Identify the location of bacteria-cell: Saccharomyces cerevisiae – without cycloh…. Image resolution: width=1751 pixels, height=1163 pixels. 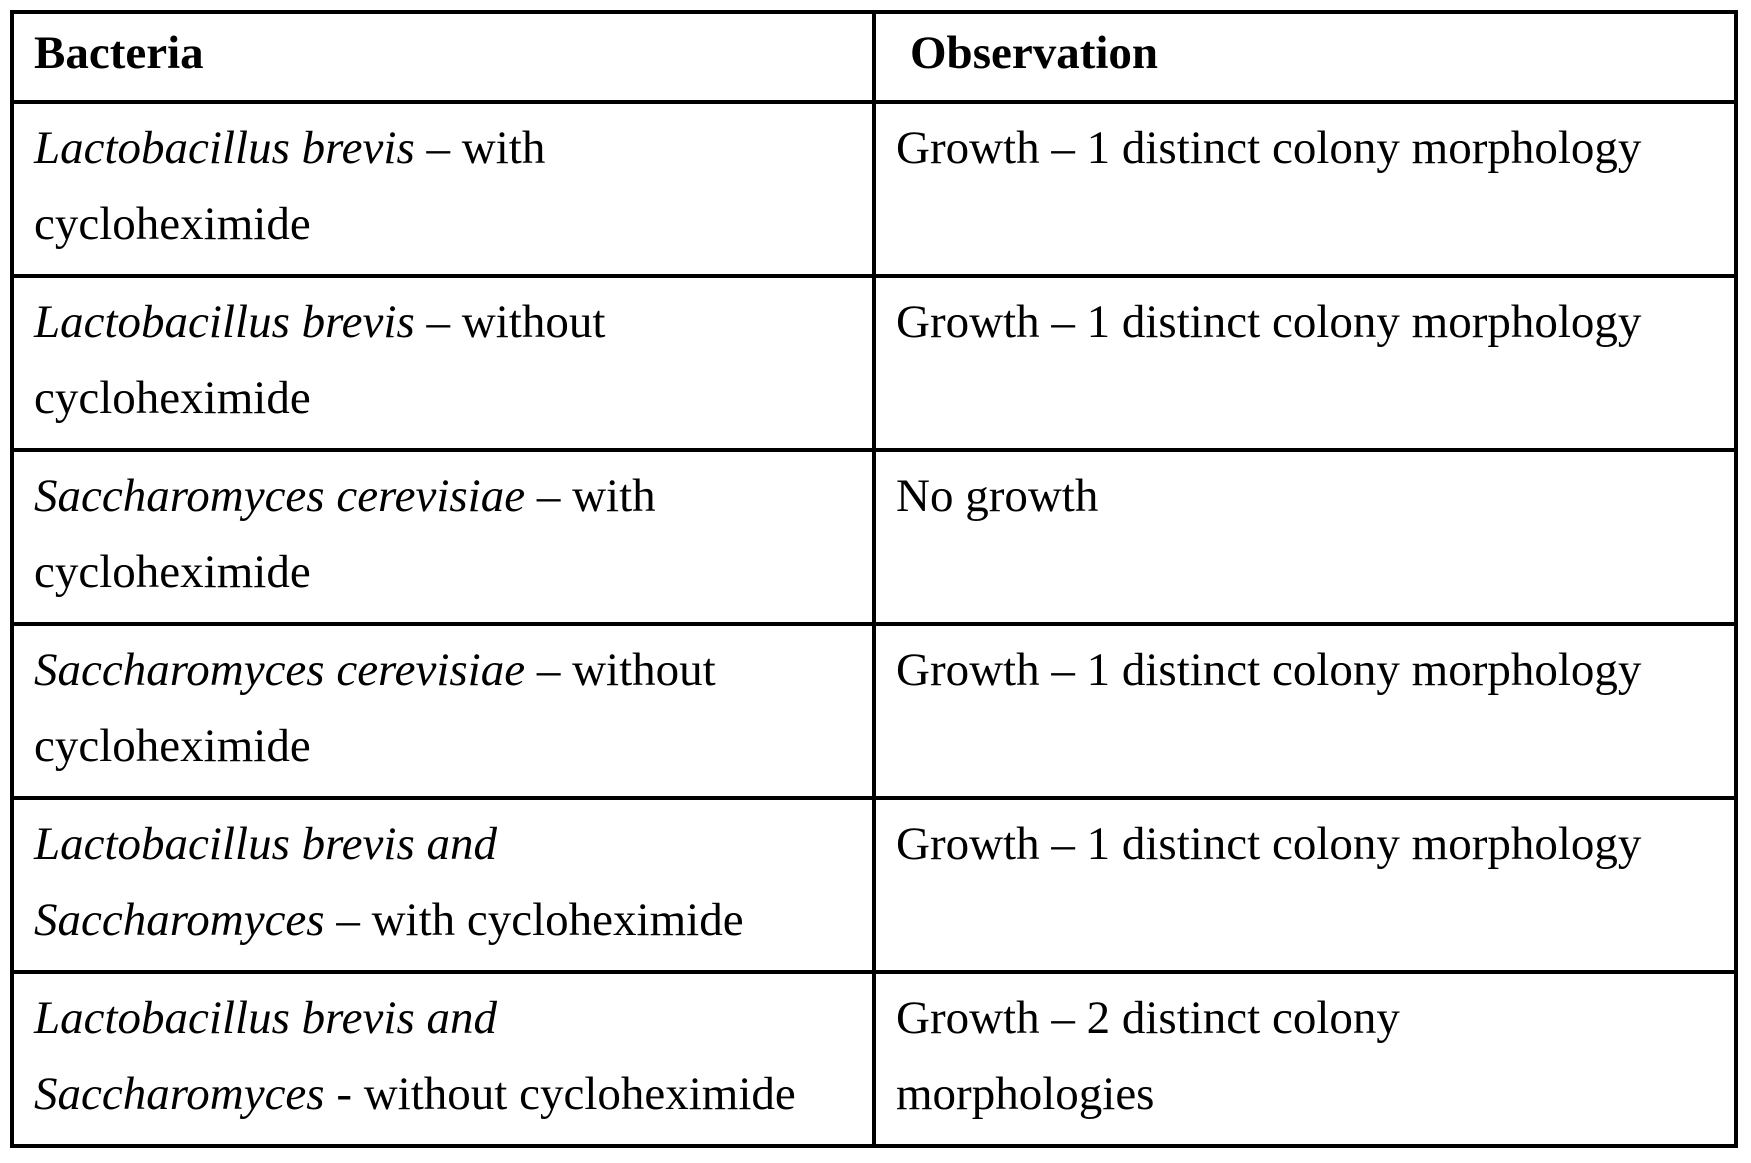
(443, 711).